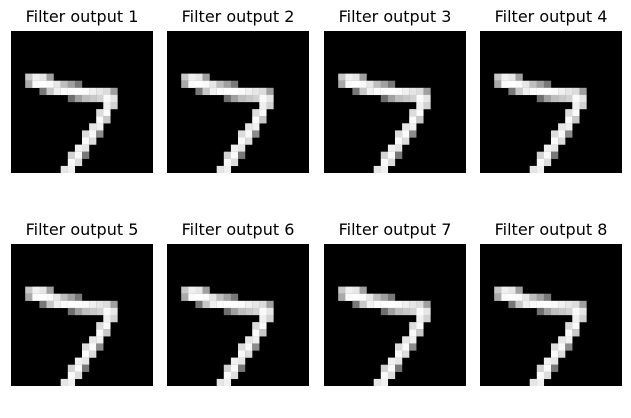 This screenshot has height=418, width=631. What do you see at coordinates (238, 16) in the screenshot?
I see `panel-title: Filter output 2` at bounding box center [238, 16].